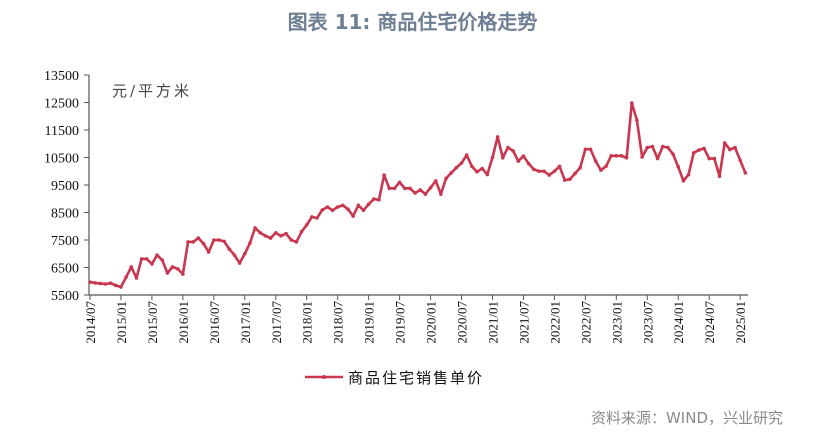 The width and height of the screenshot is (825, 437). What do you see at coordinates (65, 269) in the screenshot?
I see `y-tick-label: 6500` at bounding box center [65, 269].